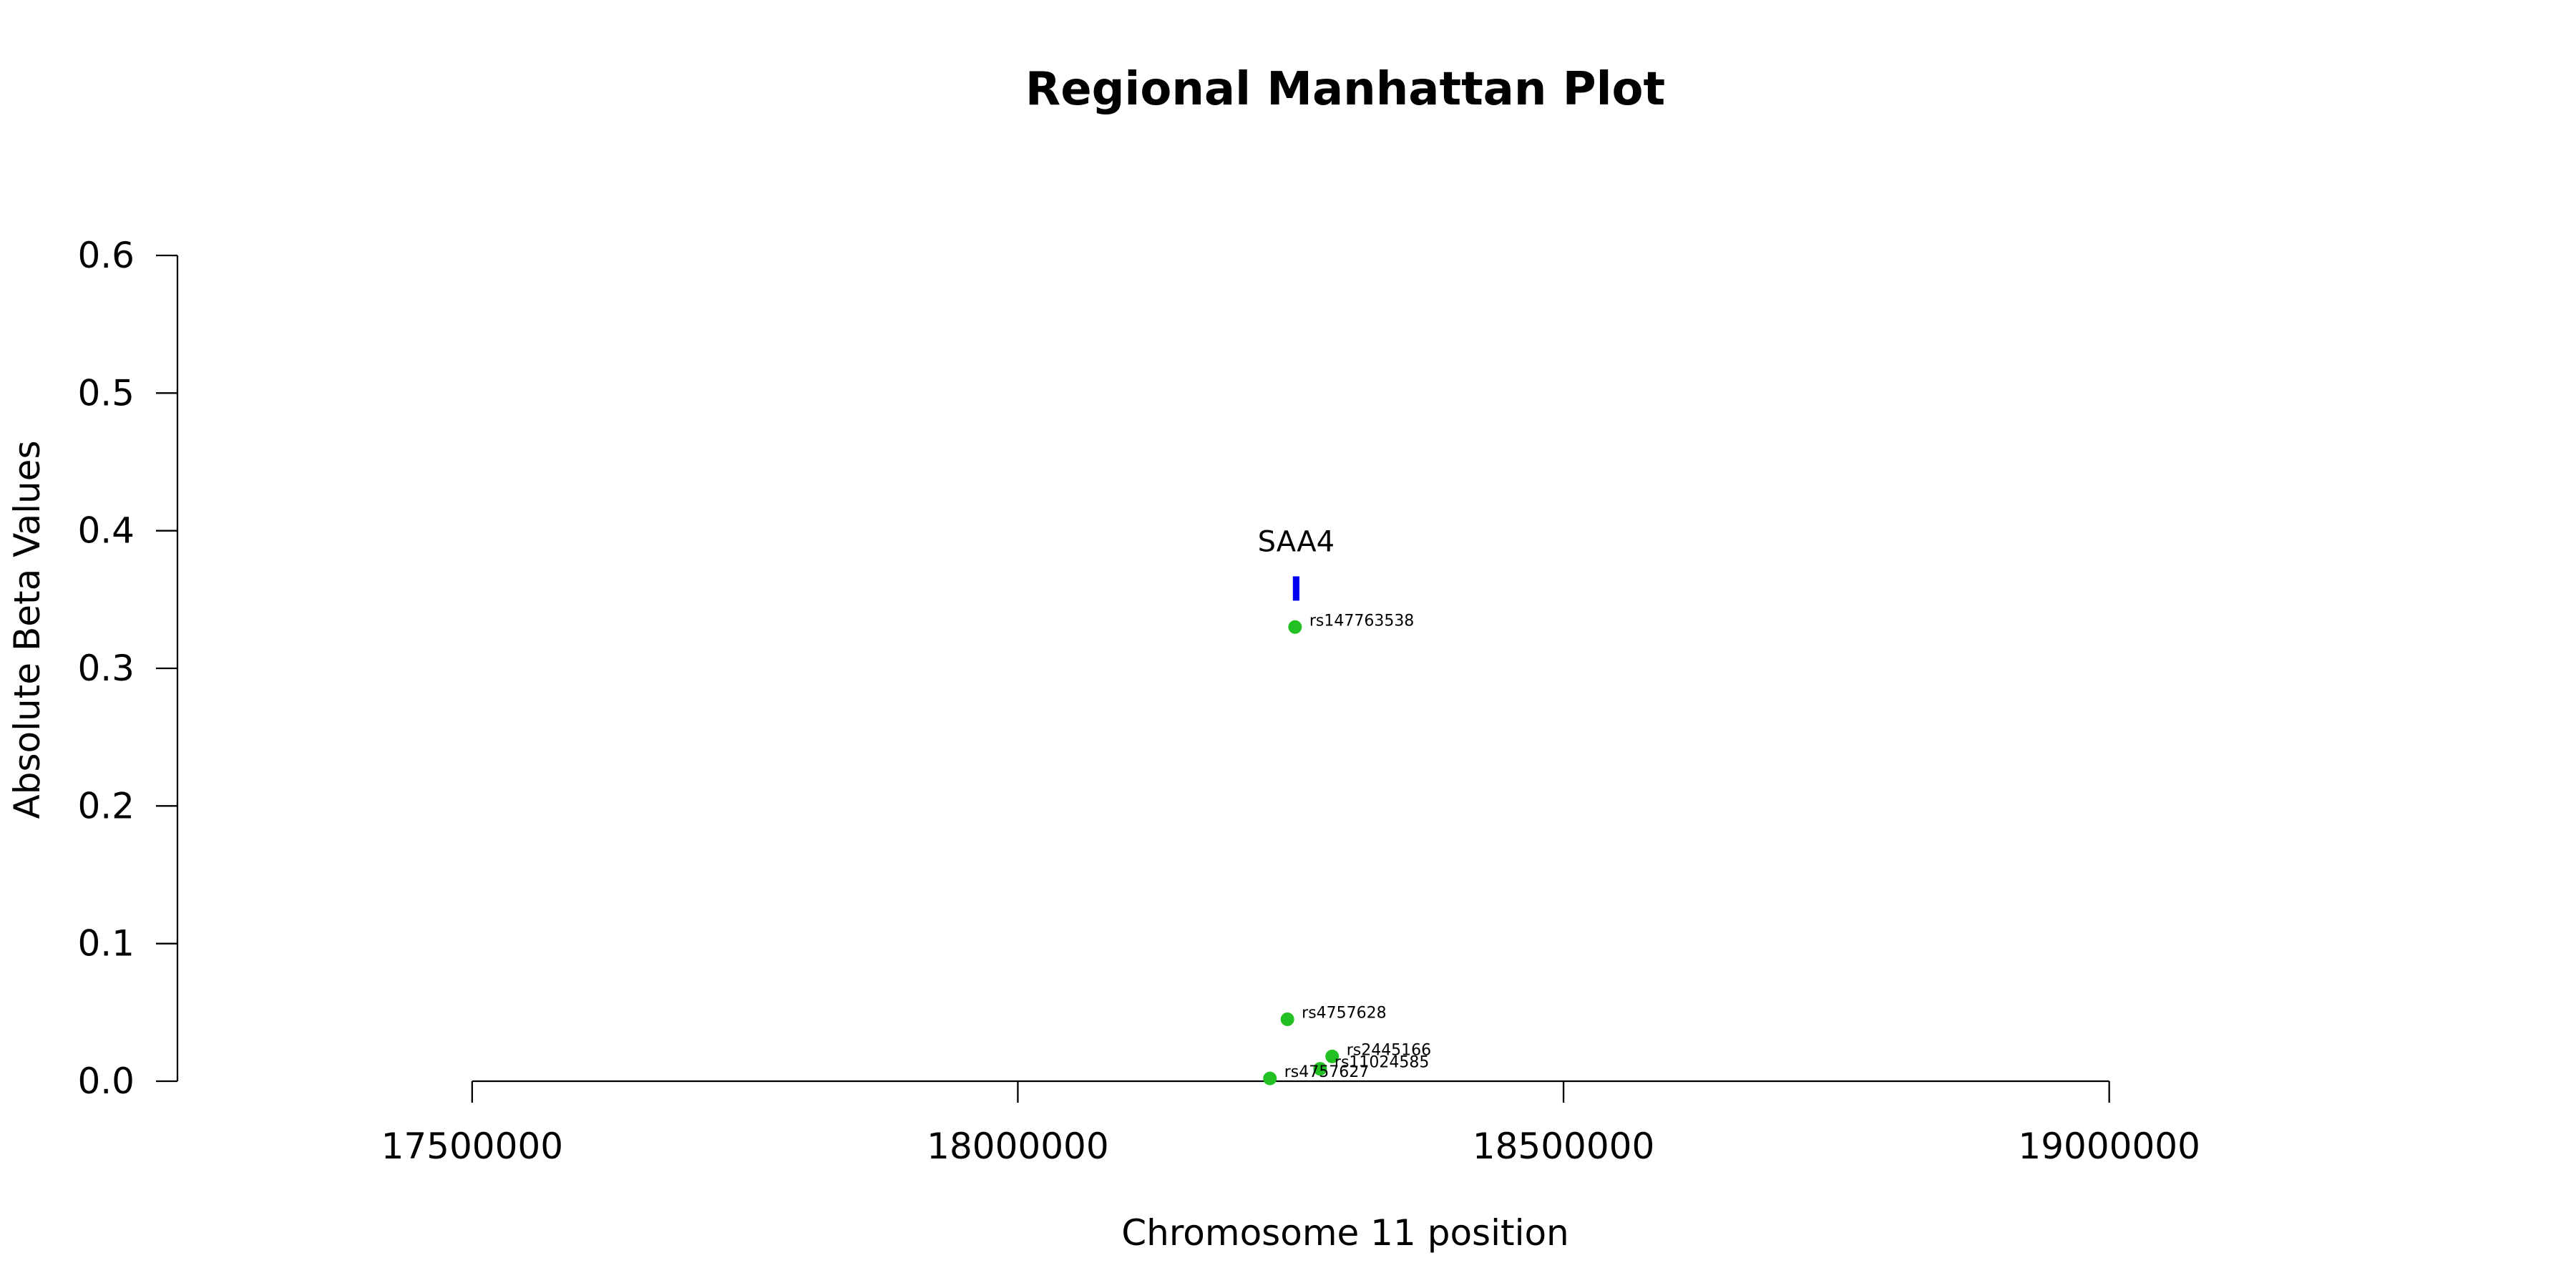  What do you see at coordinates (106, 255) in the screenshot?
I see `y-tick-label: 0.6` at bounding box center [106, 255].